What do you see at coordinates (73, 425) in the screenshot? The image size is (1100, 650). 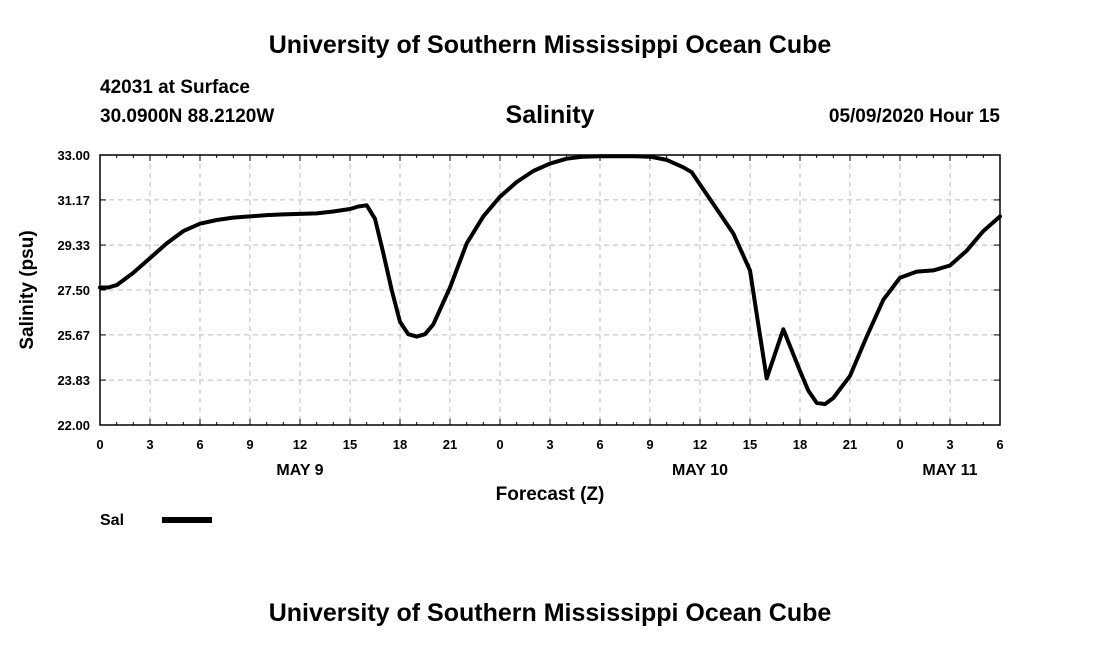 I see `y-tick-label: 22.00` at bounding box center [73, 425].